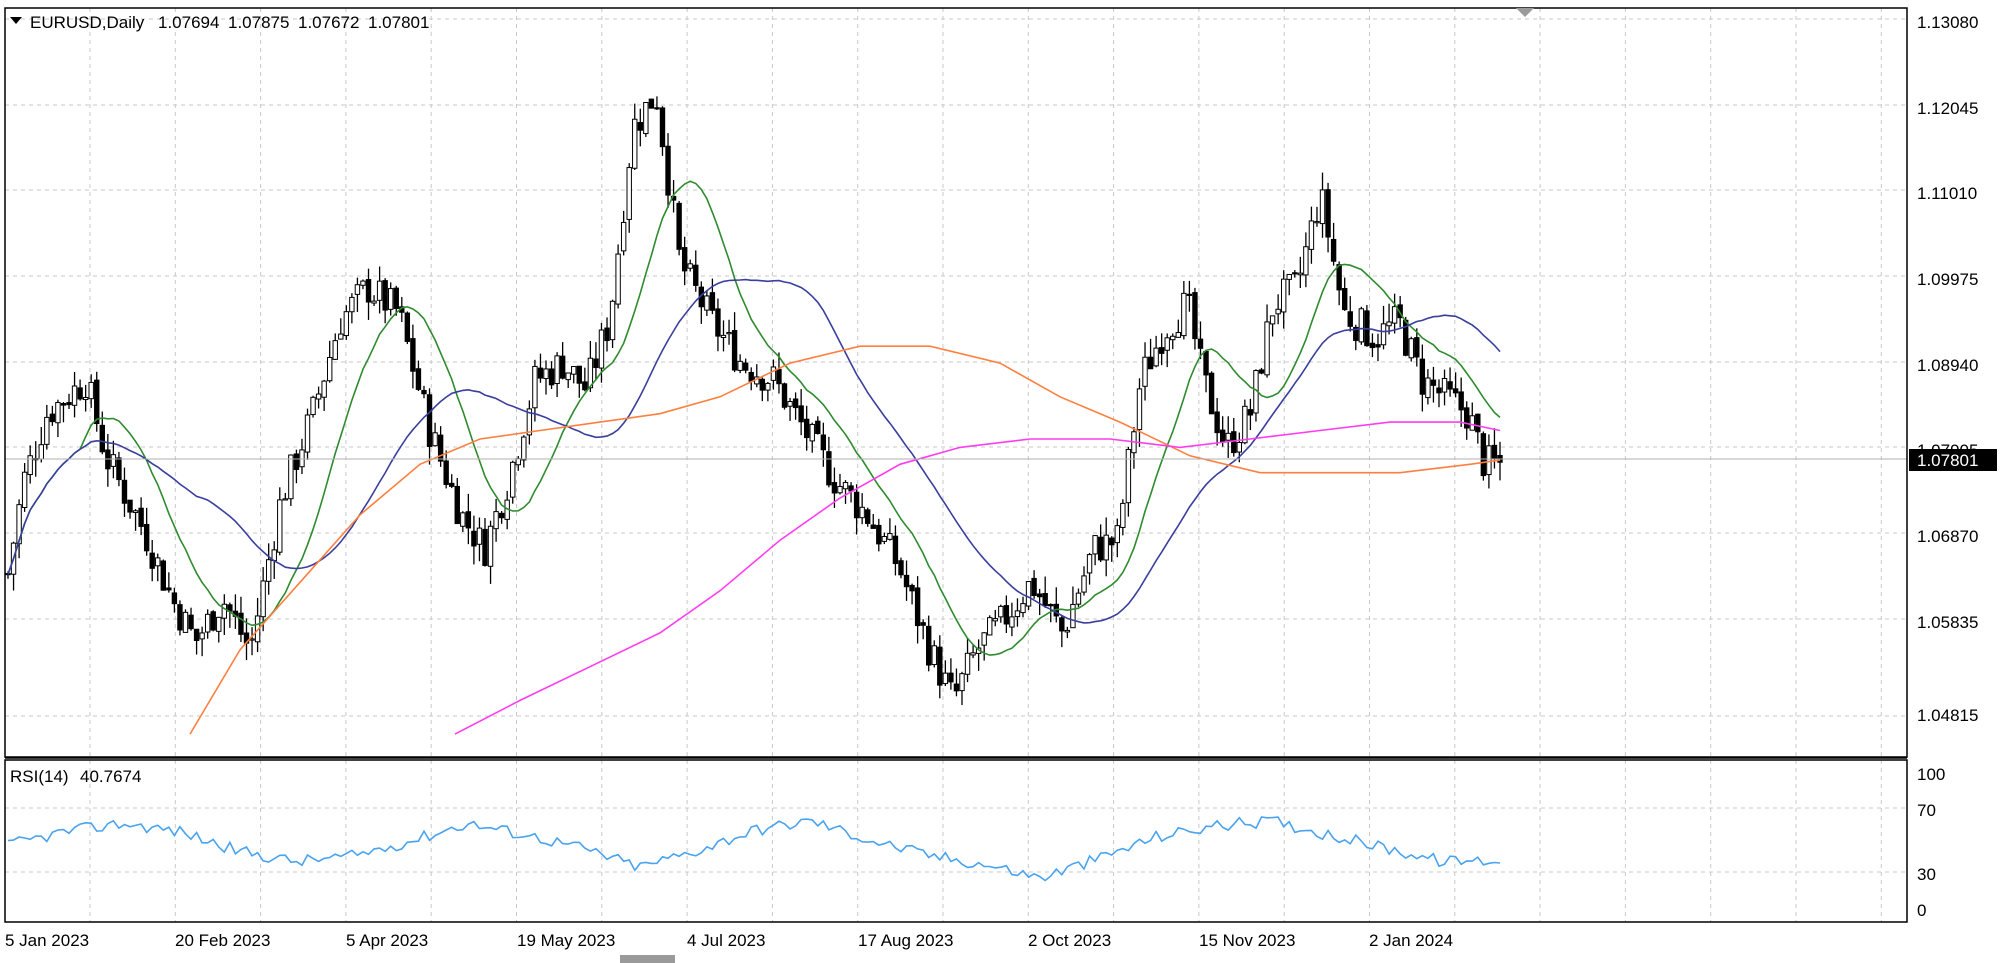 This screenshot has width=2003, height=963. I want to click on ohlc-open: 1.07694, so click(188, 22).